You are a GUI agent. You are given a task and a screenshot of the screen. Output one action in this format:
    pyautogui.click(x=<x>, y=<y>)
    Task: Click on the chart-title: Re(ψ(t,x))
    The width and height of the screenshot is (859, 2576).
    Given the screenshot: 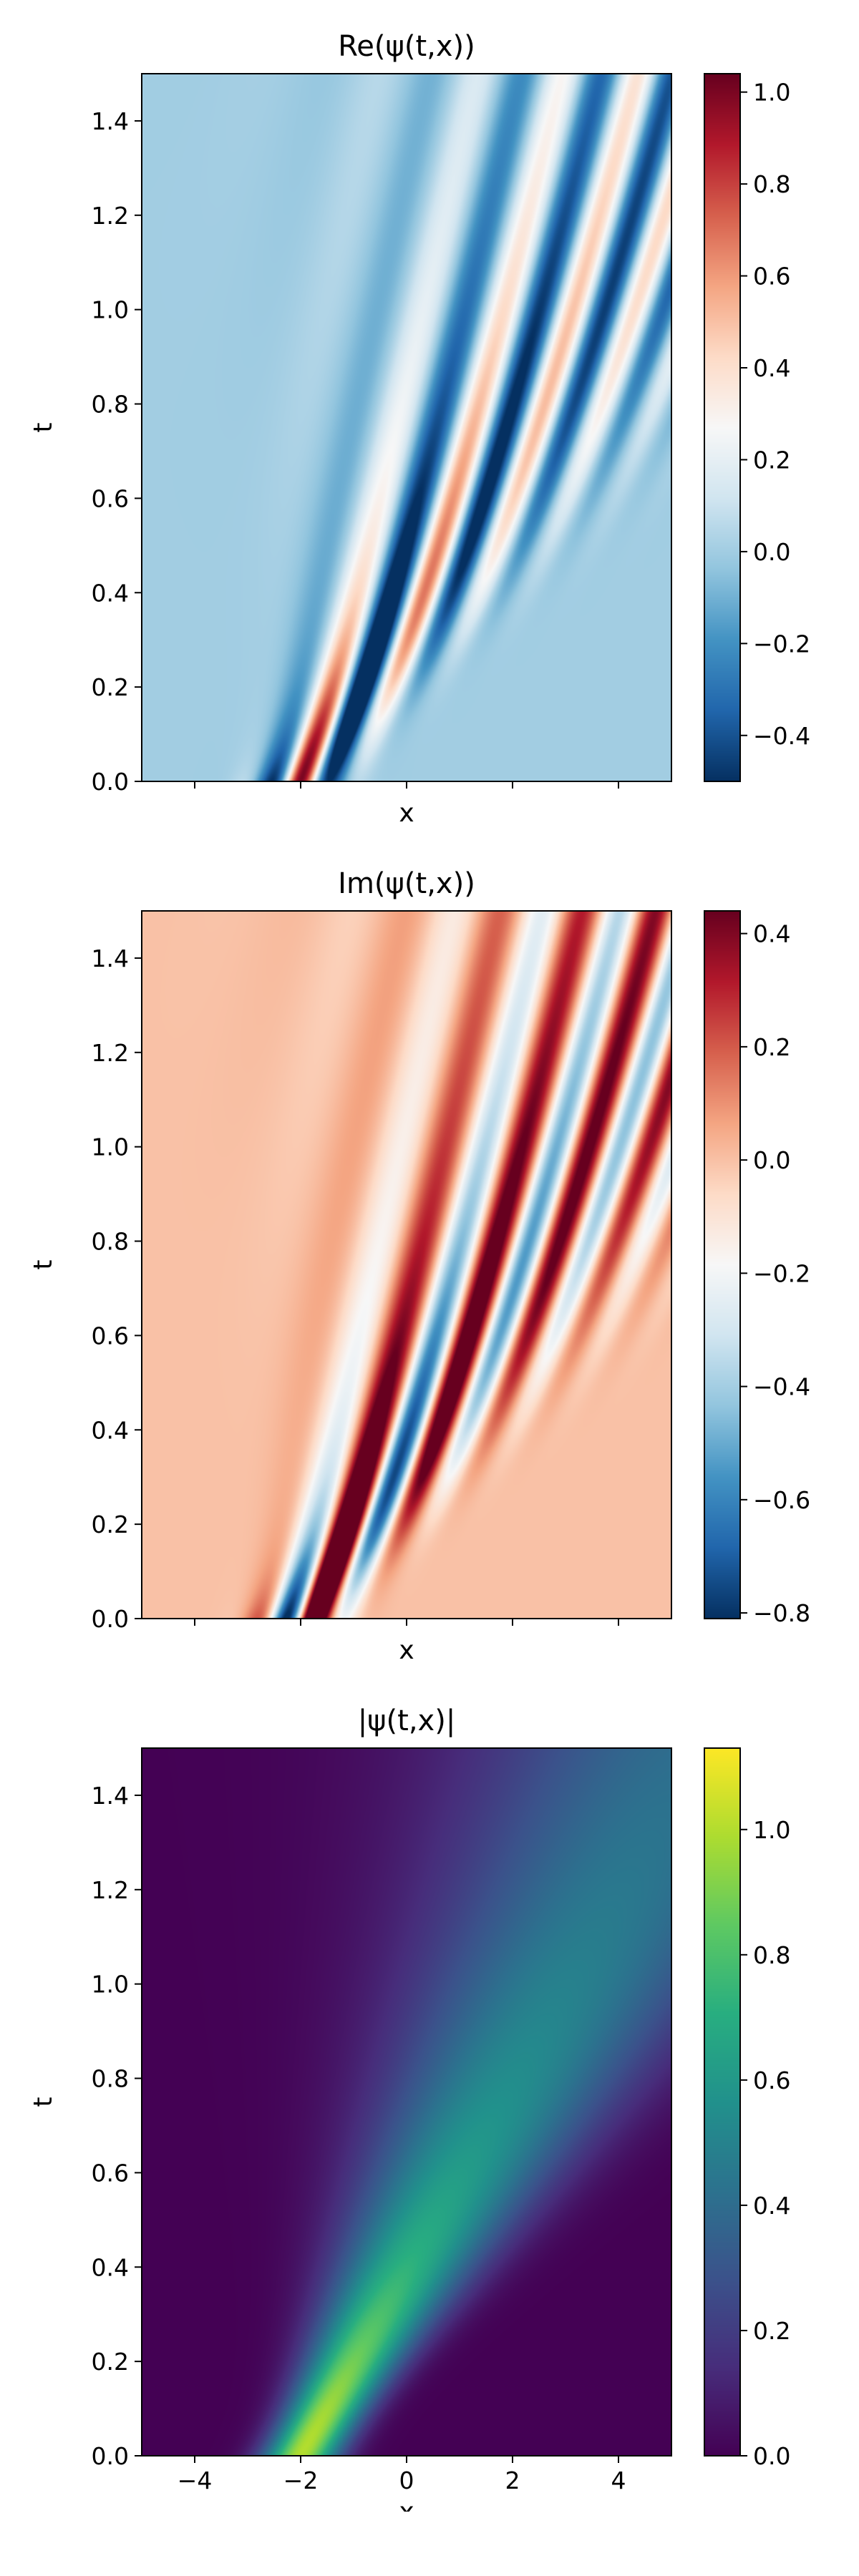 What is the action you would take?
    pyautogui.click(x=406, y=46)
    